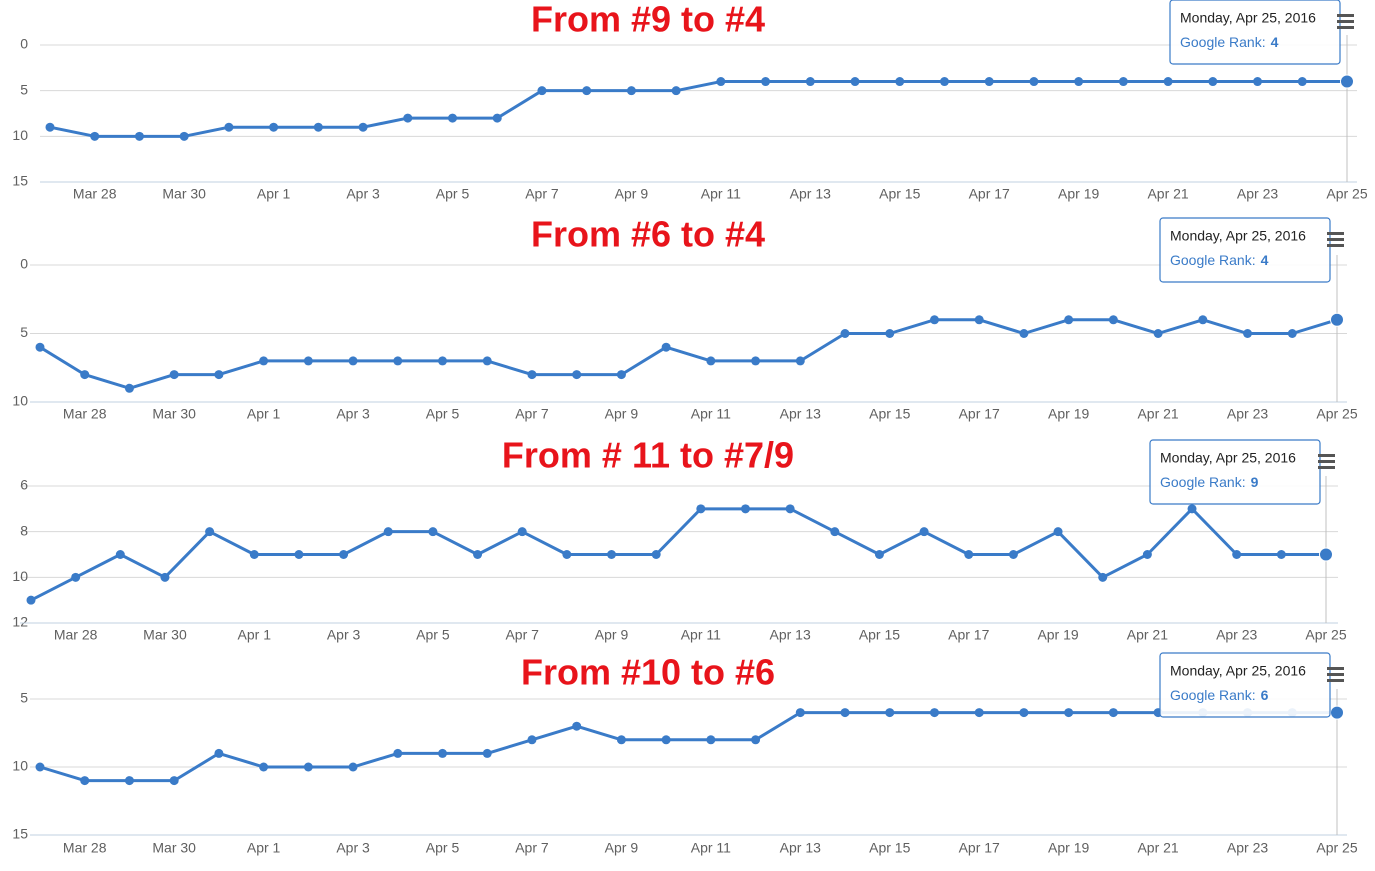  What do you see at coordinates (810, 194) in the screenshot?
I see `x-tick-label: Apr 13` at bounding box center [810, 194].